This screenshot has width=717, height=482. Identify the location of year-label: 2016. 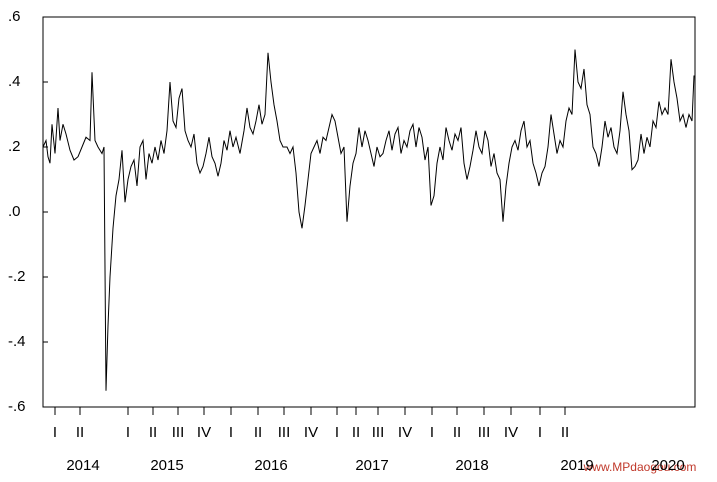
(270, 465).